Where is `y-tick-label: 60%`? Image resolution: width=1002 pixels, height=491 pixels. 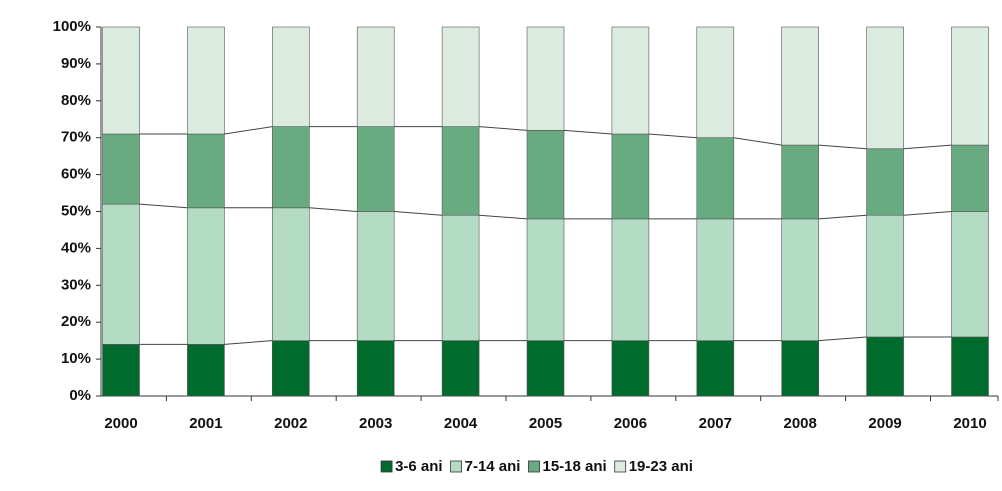
y-tick-label: 60% is located at coordinates (76, 174).